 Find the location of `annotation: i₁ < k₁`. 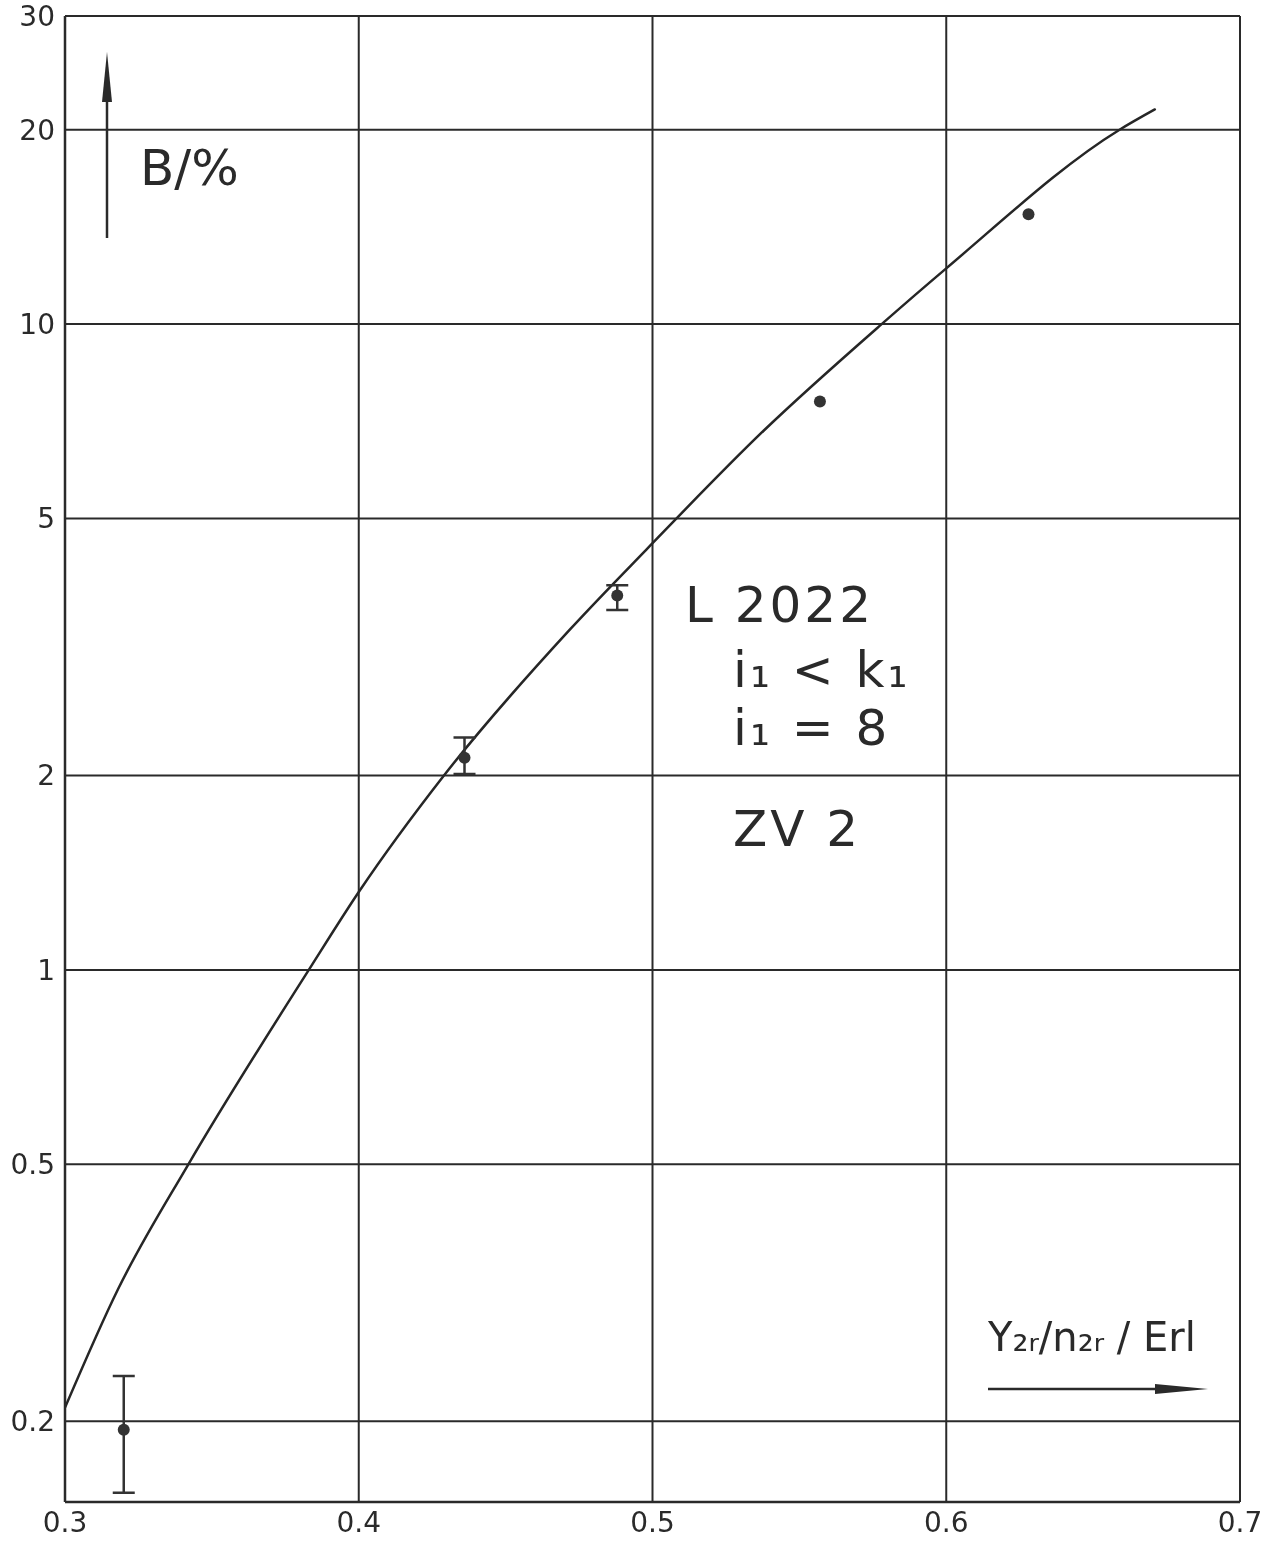

annotation: i₁ < k₁ is located at coordinates (822, 670).